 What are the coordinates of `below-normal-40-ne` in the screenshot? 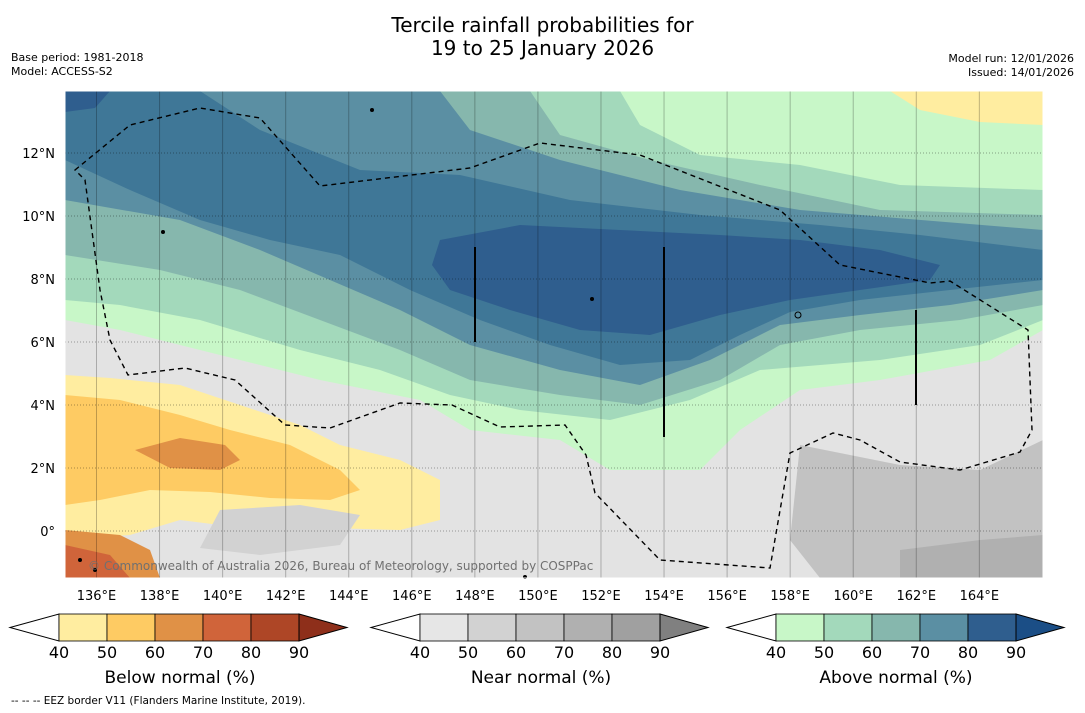 It's located at (966, 108).